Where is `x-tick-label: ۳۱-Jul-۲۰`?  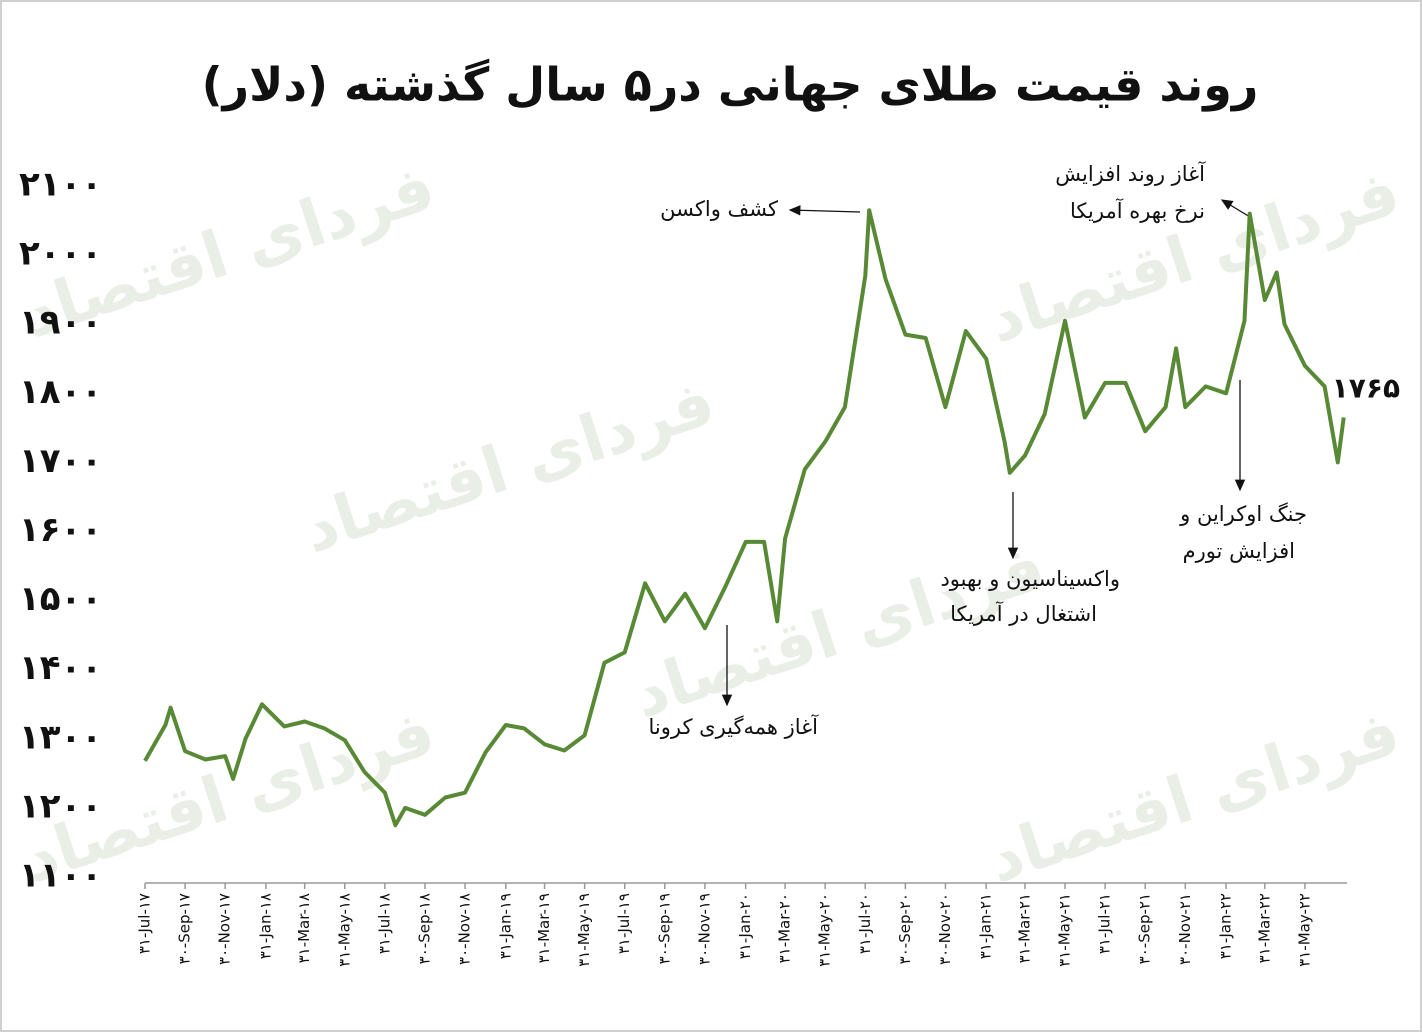
x-tick-label: ۳۱-Jul-۲۰ is located at coordinates (865, 923).